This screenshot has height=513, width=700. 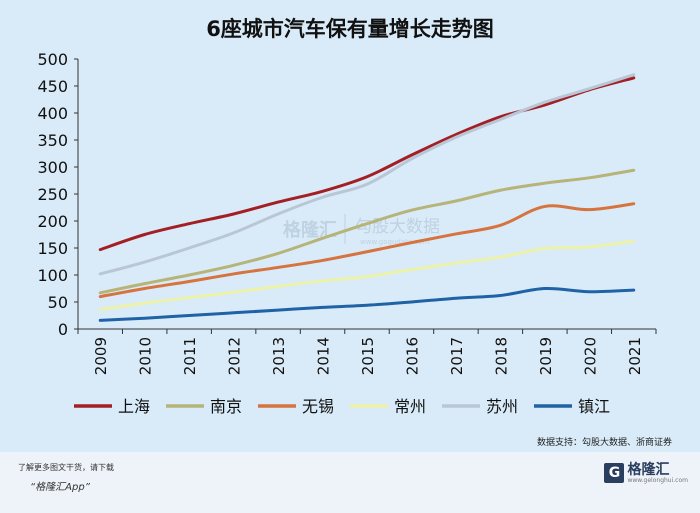 I want to click on source-note: 数据支持：勾股大数据、浙商证券, so click(x=604, y=443).